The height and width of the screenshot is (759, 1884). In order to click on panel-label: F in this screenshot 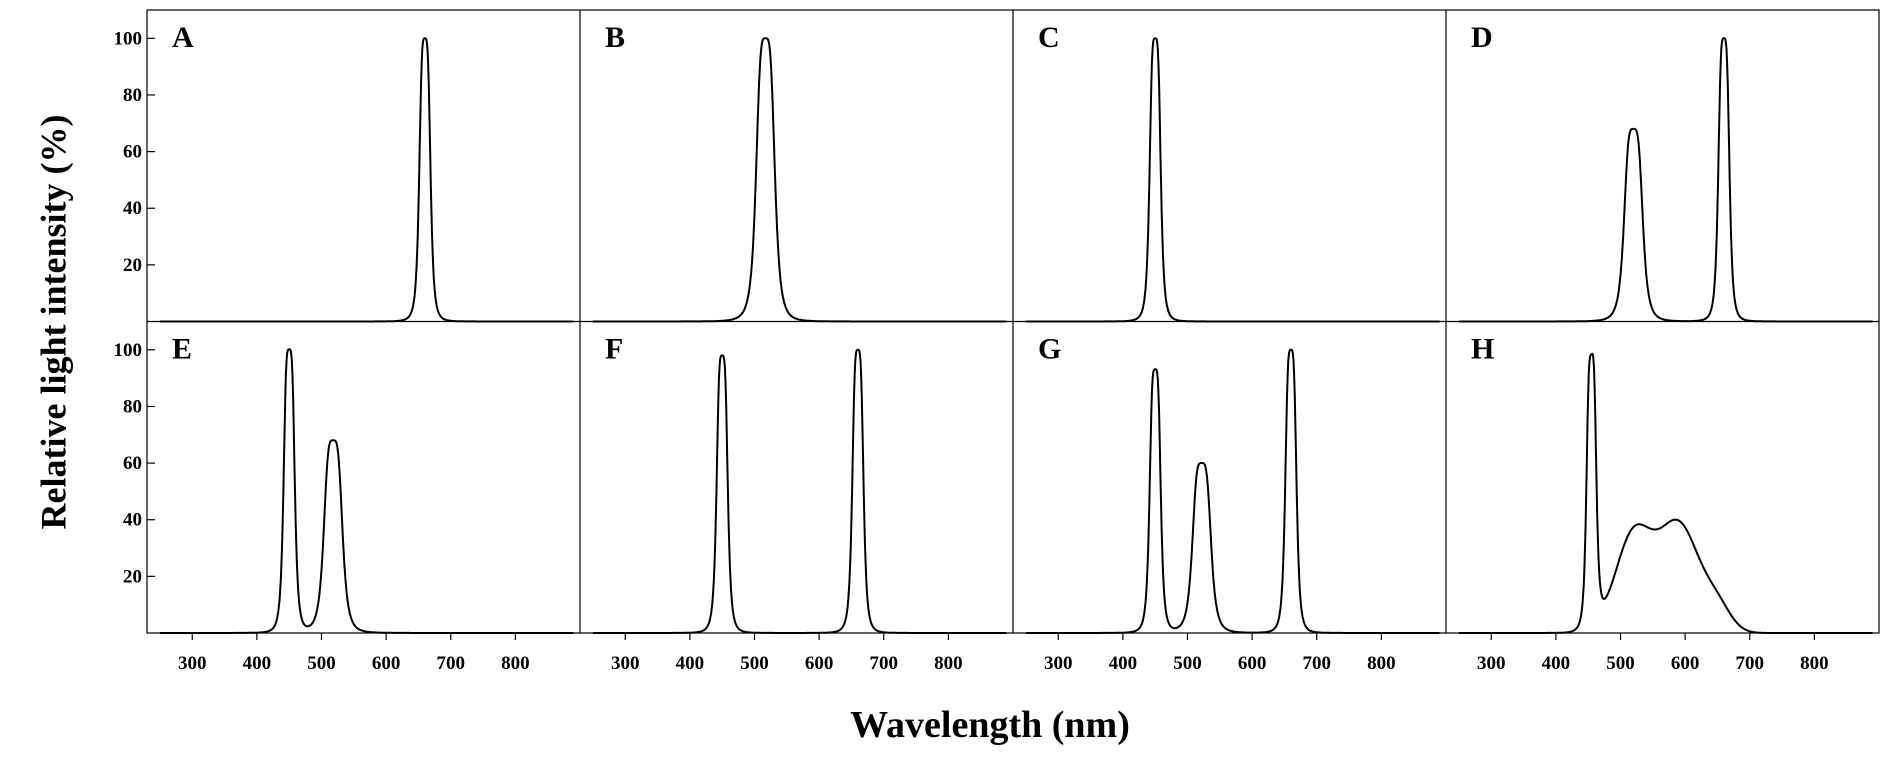, I will do `click(614, 349)`.